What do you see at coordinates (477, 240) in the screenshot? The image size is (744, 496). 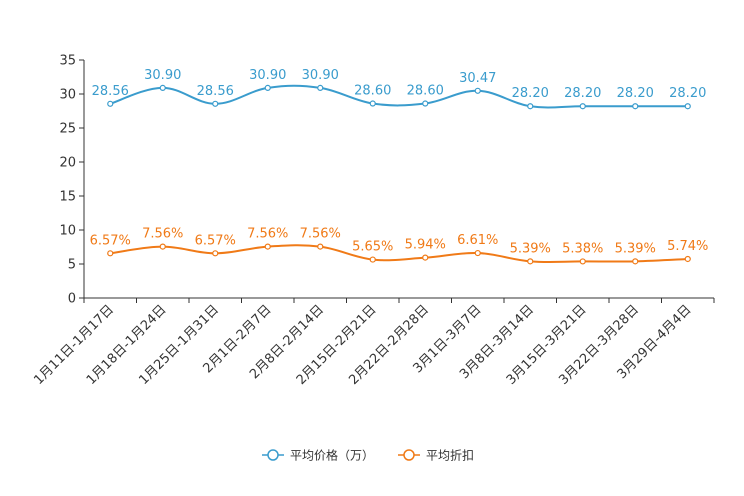 I see `data-label: 6.61%` at bounding box center [477, 240].